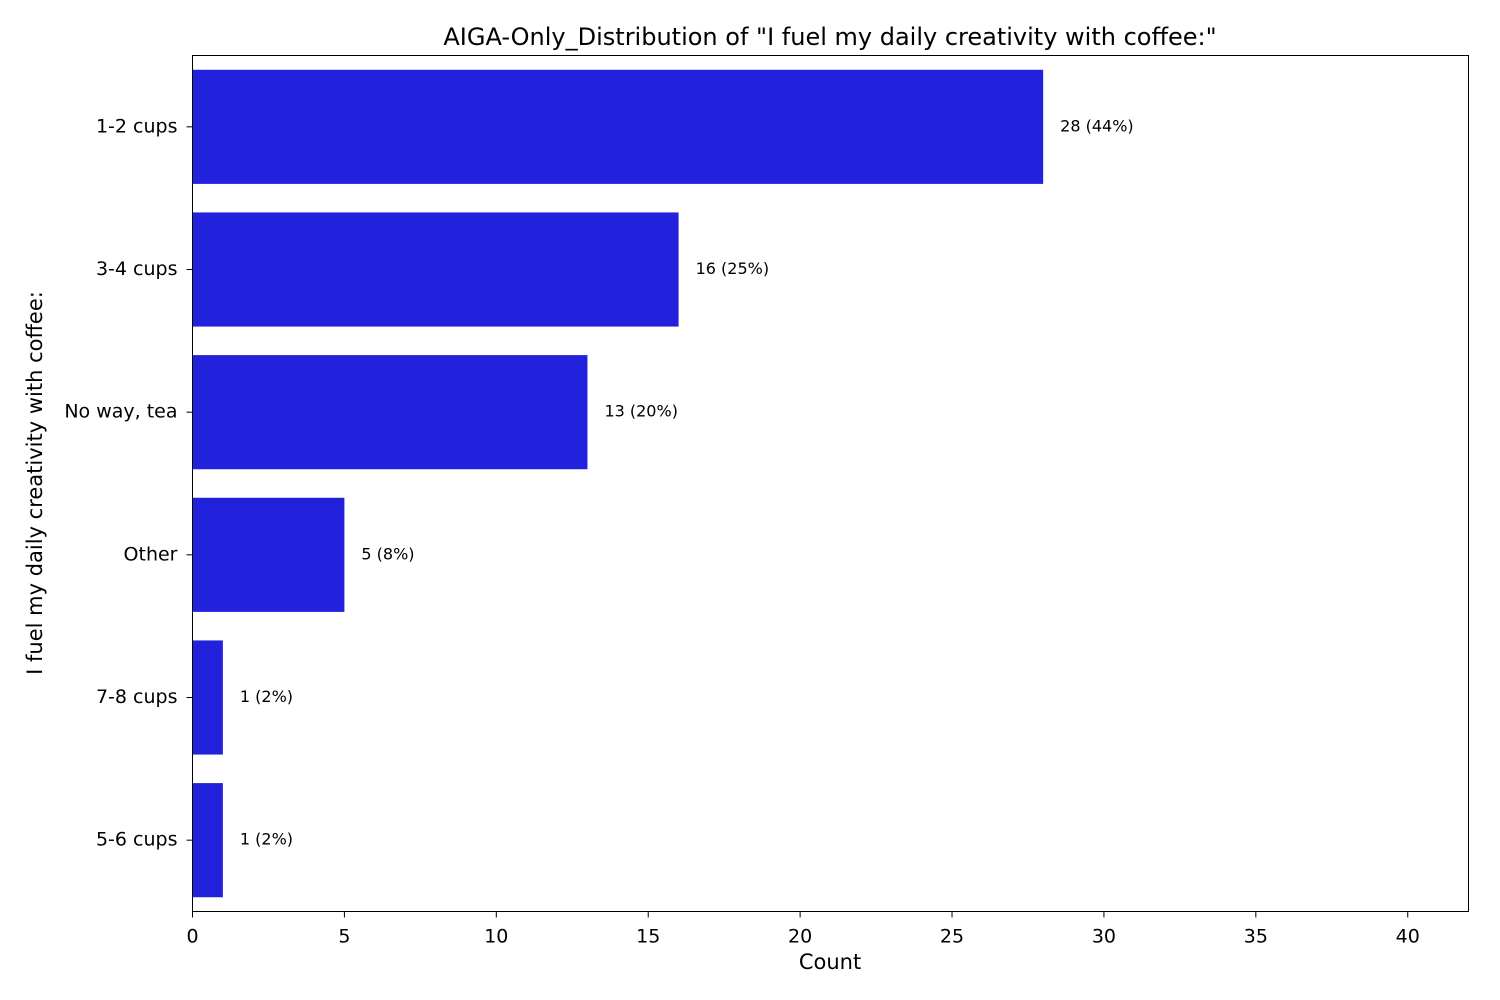  I want to click on data-label-1: 28 (44%), so click(1097, 125).